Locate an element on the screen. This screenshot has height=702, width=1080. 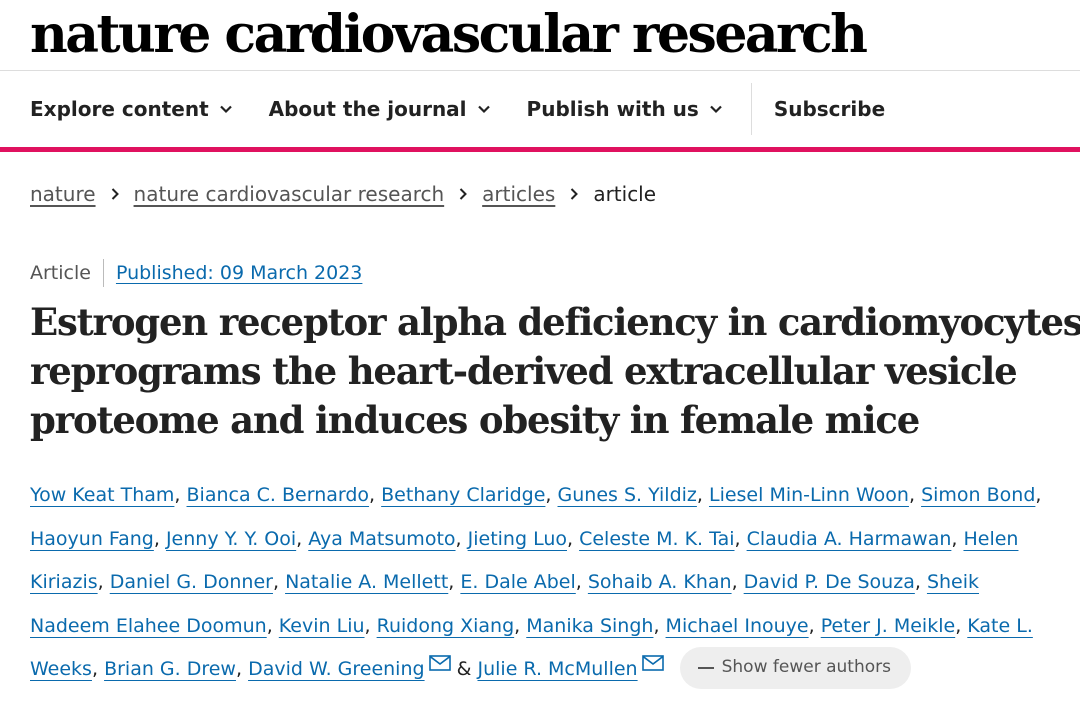
author-link: Simon Bond is located at coordinates (978, 495).